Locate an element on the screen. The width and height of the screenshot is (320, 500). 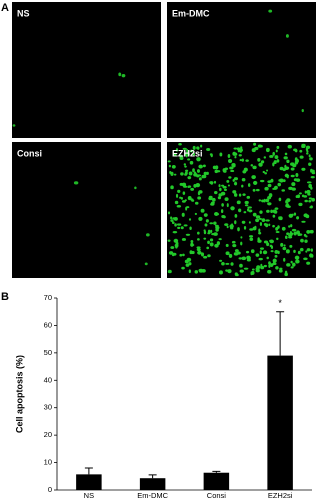
x-tick-label: NS is located at coordinates (89, 495).